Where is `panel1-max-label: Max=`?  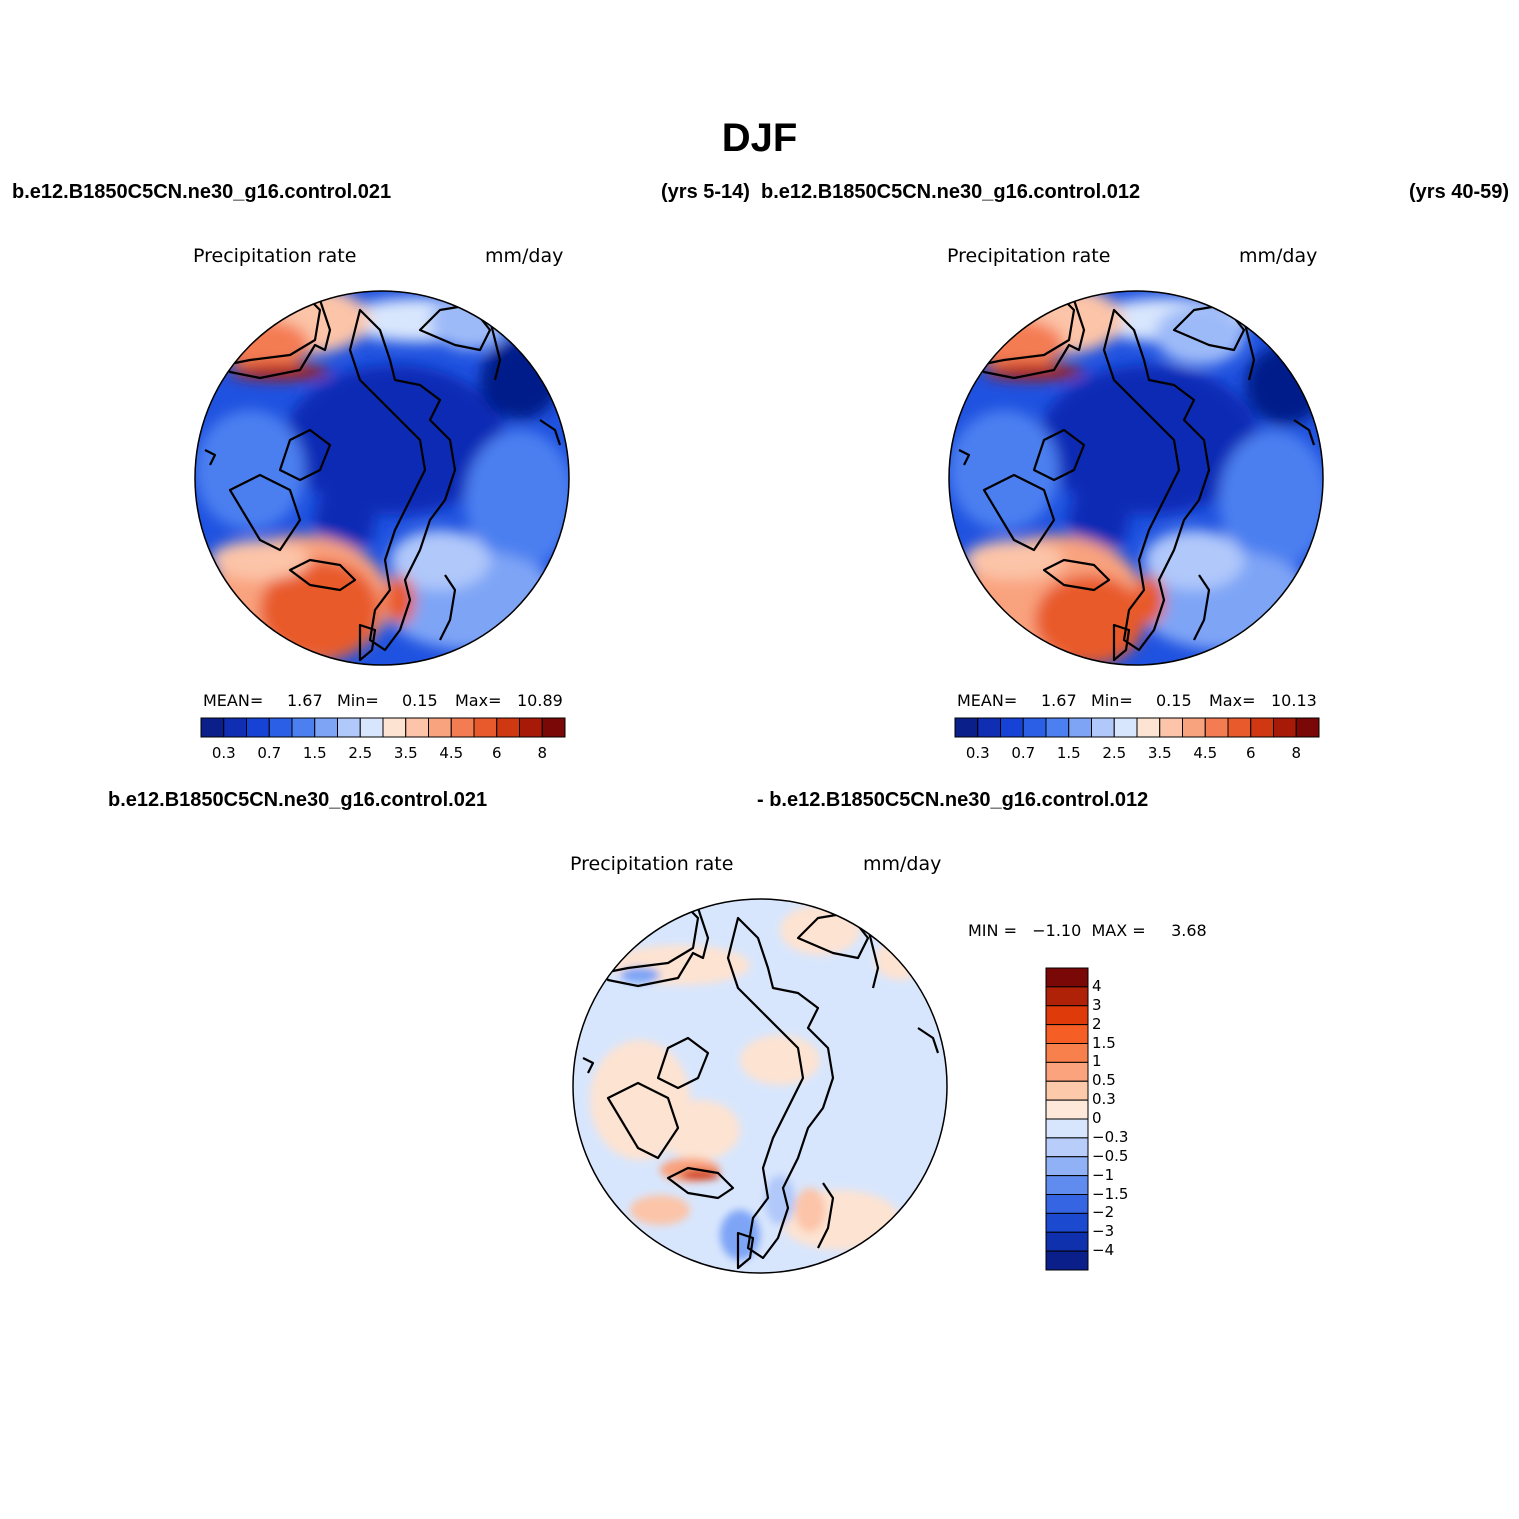
panel1-max-label: Max= is located at coordinates (478, 700).